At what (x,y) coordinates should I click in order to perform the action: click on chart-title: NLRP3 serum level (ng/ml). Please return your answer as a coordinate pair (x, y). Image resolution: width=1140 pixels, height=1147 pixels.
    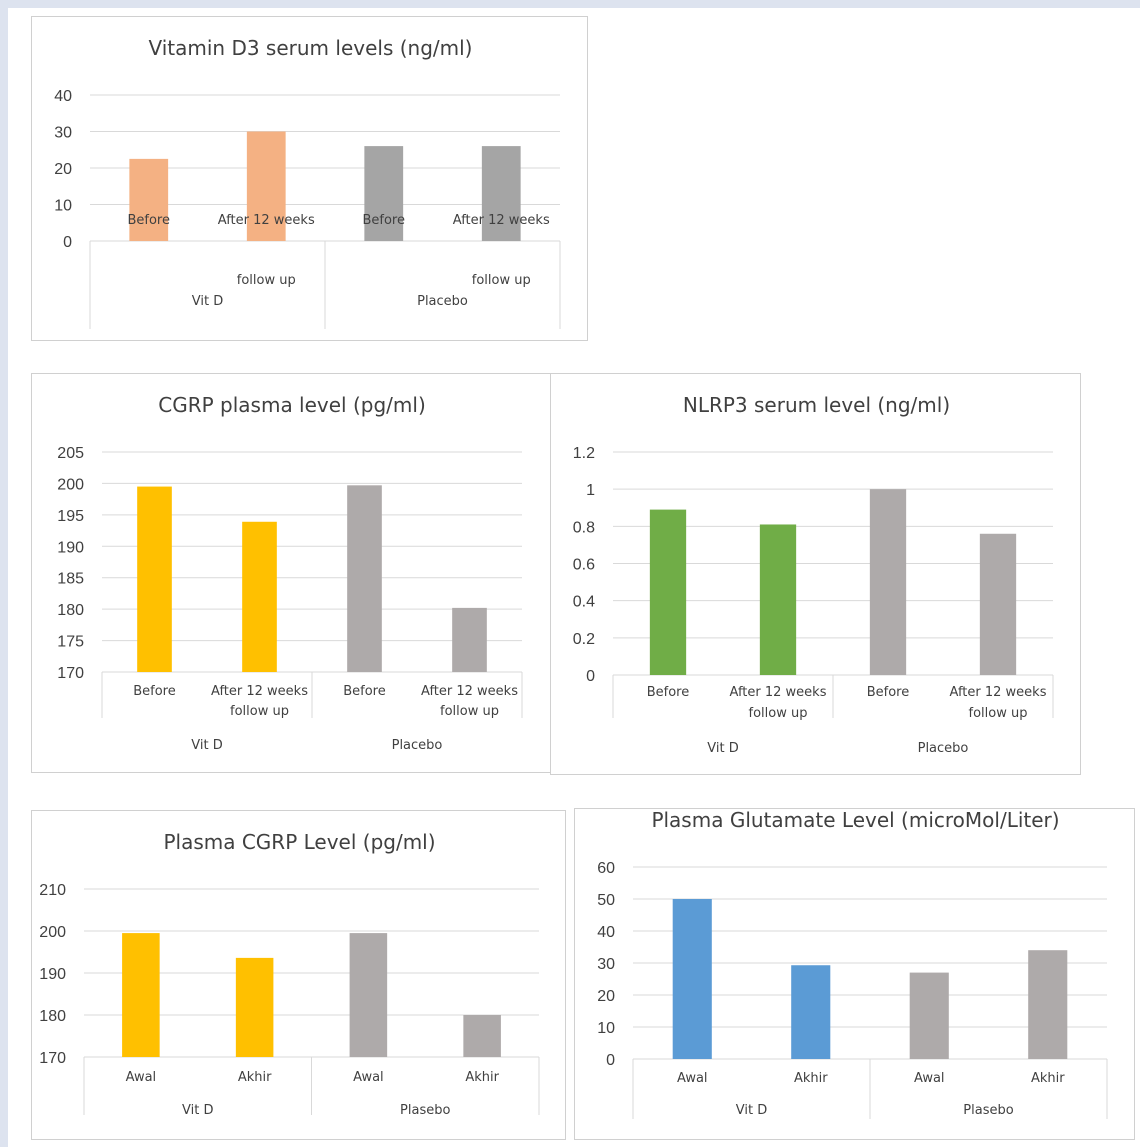
    Looking at the image, I should click on (816, 405).